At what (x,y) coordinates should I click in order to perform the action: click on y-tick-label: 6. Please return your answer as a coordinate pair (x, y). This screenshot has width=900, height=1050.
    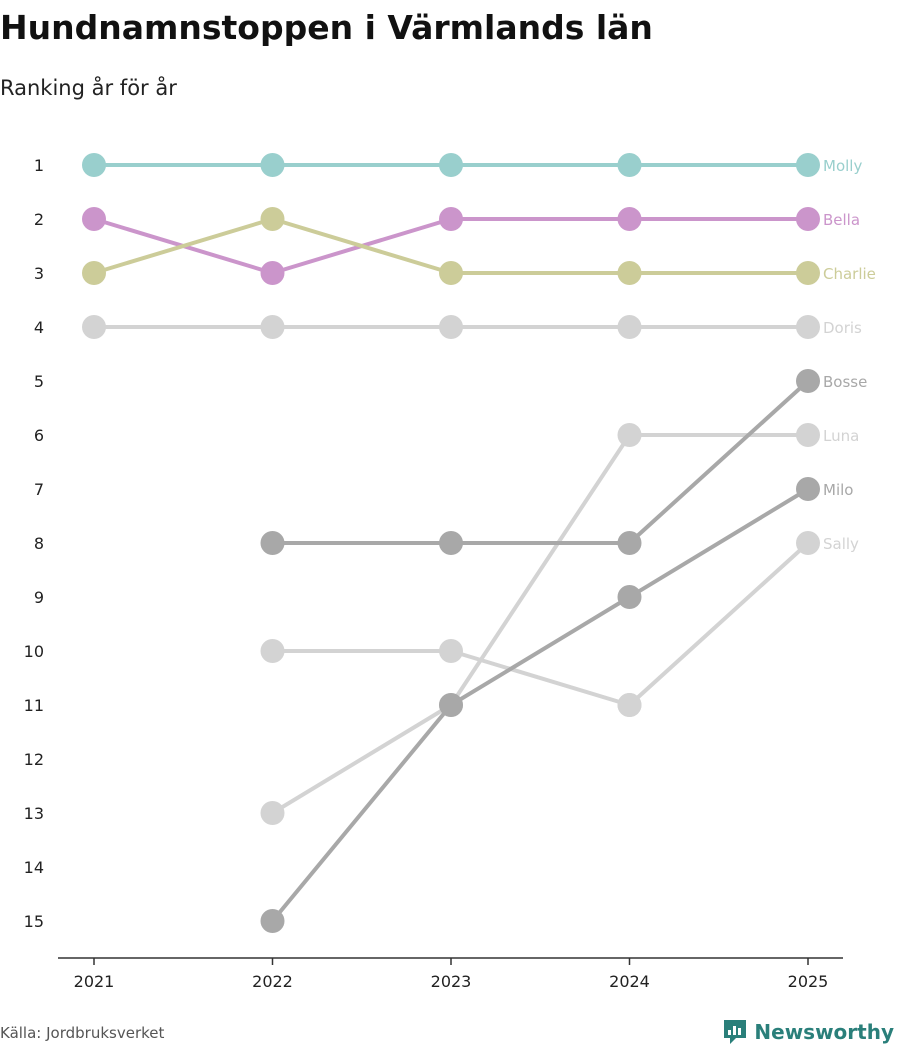
    Looking at the image, I should click on (39, 435).